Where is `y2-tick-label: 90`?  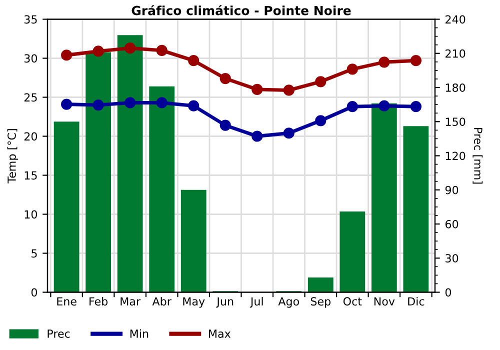 y2-tick-label: 90 is located at coordinates (451, 190).